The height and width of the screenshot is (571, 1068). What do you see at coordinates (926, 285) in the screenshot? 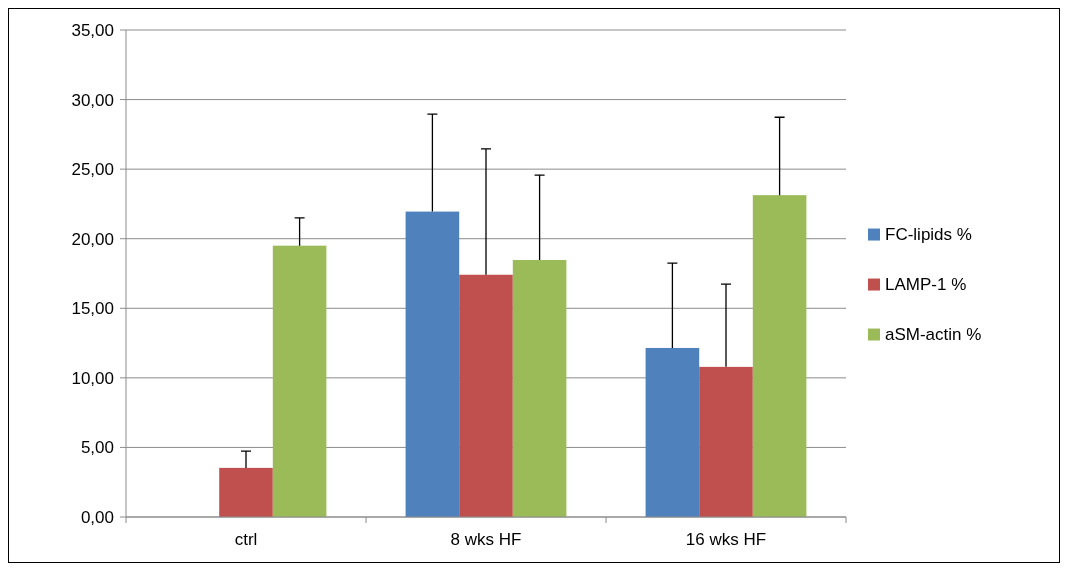
I see `legend-label: LAMP-1 %` at bounding box center [926, 285].